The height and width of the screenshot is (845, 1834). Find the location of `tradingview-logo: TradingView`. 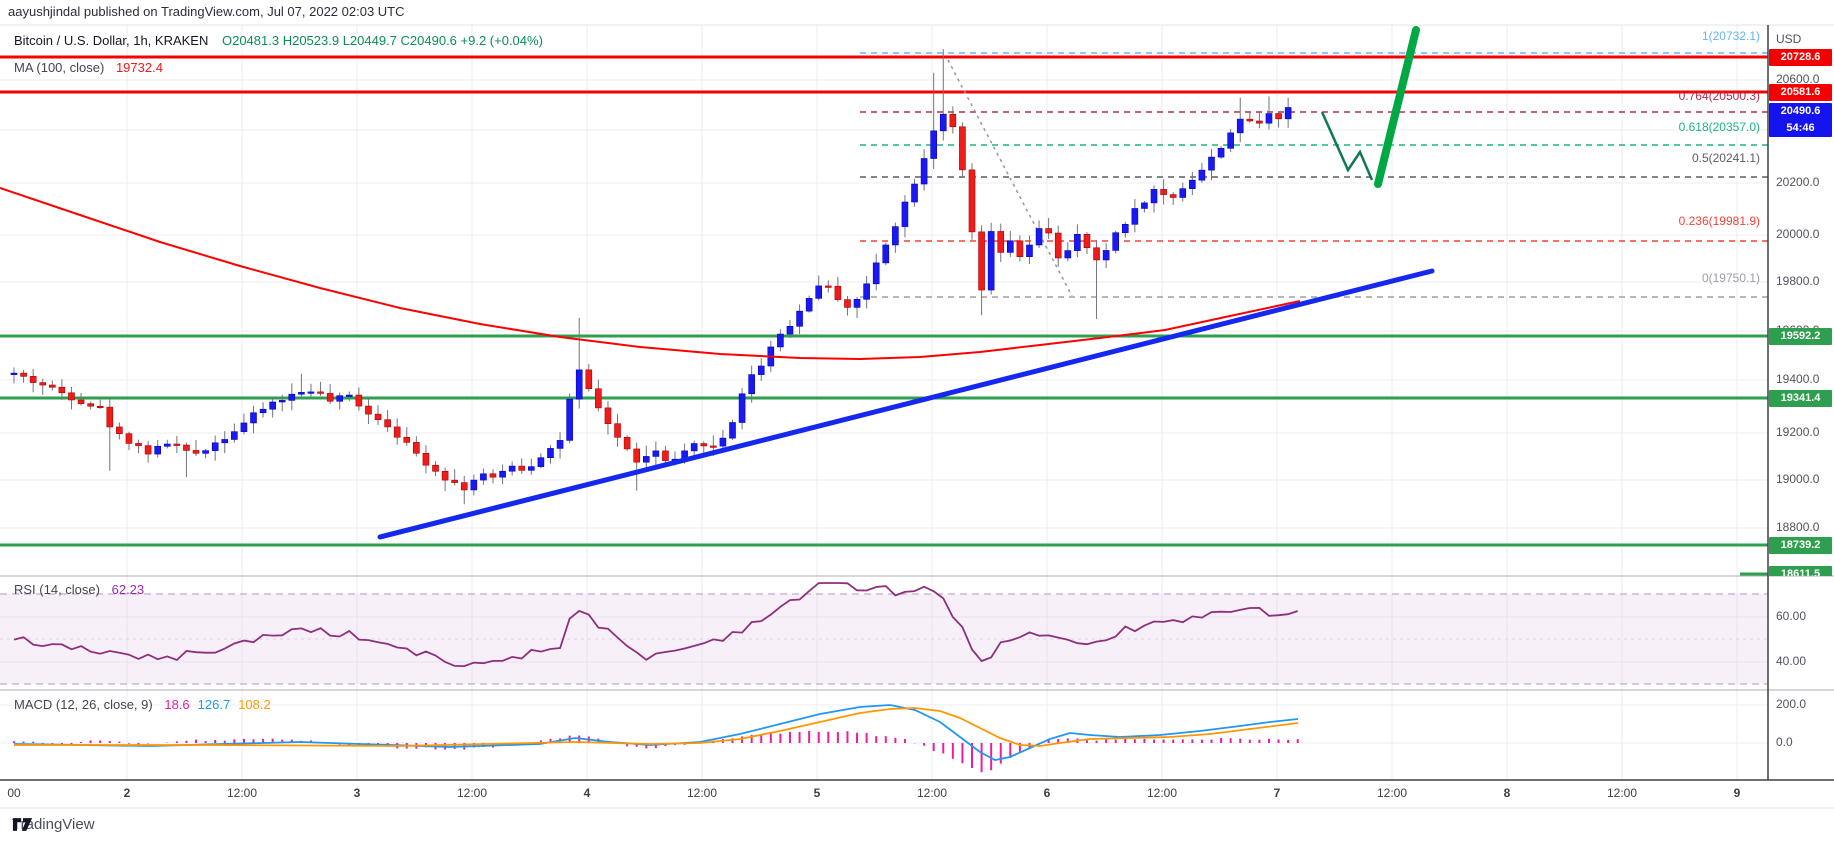

tradingview-logo: TradingView is located at coordinates (53, 824).